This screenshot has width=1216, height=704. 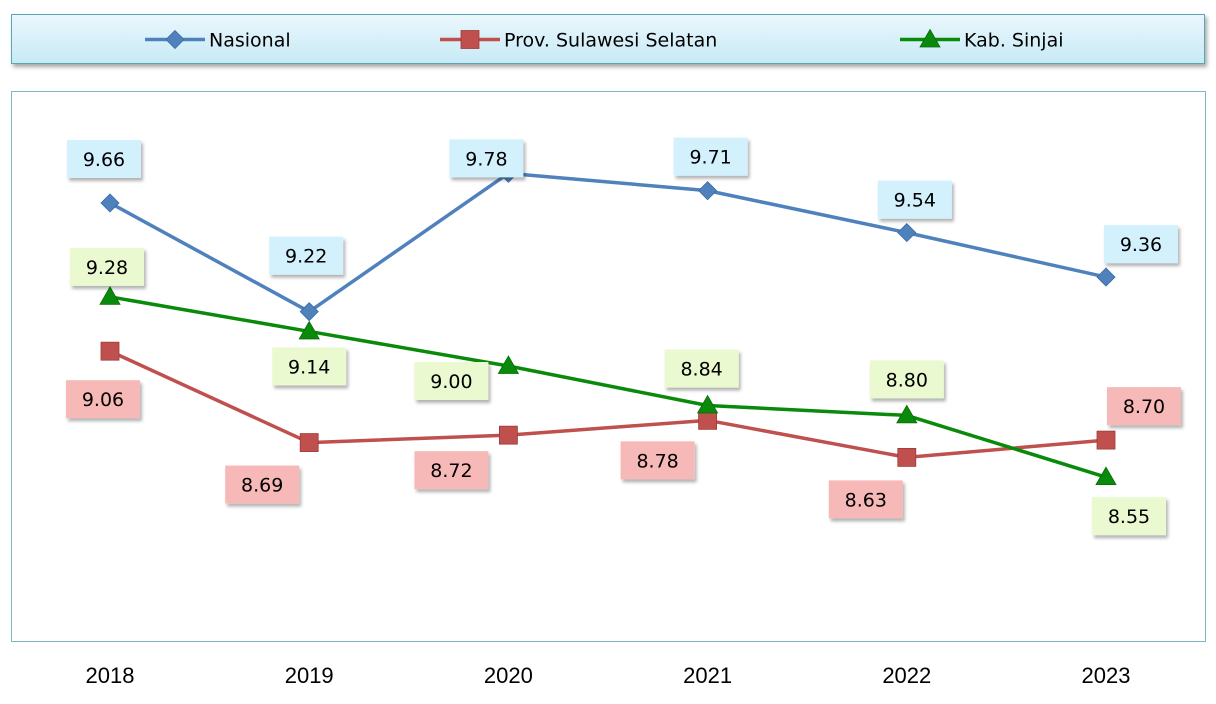 I want to click on data-label-text: 9.06, so click(x=103, y=400).